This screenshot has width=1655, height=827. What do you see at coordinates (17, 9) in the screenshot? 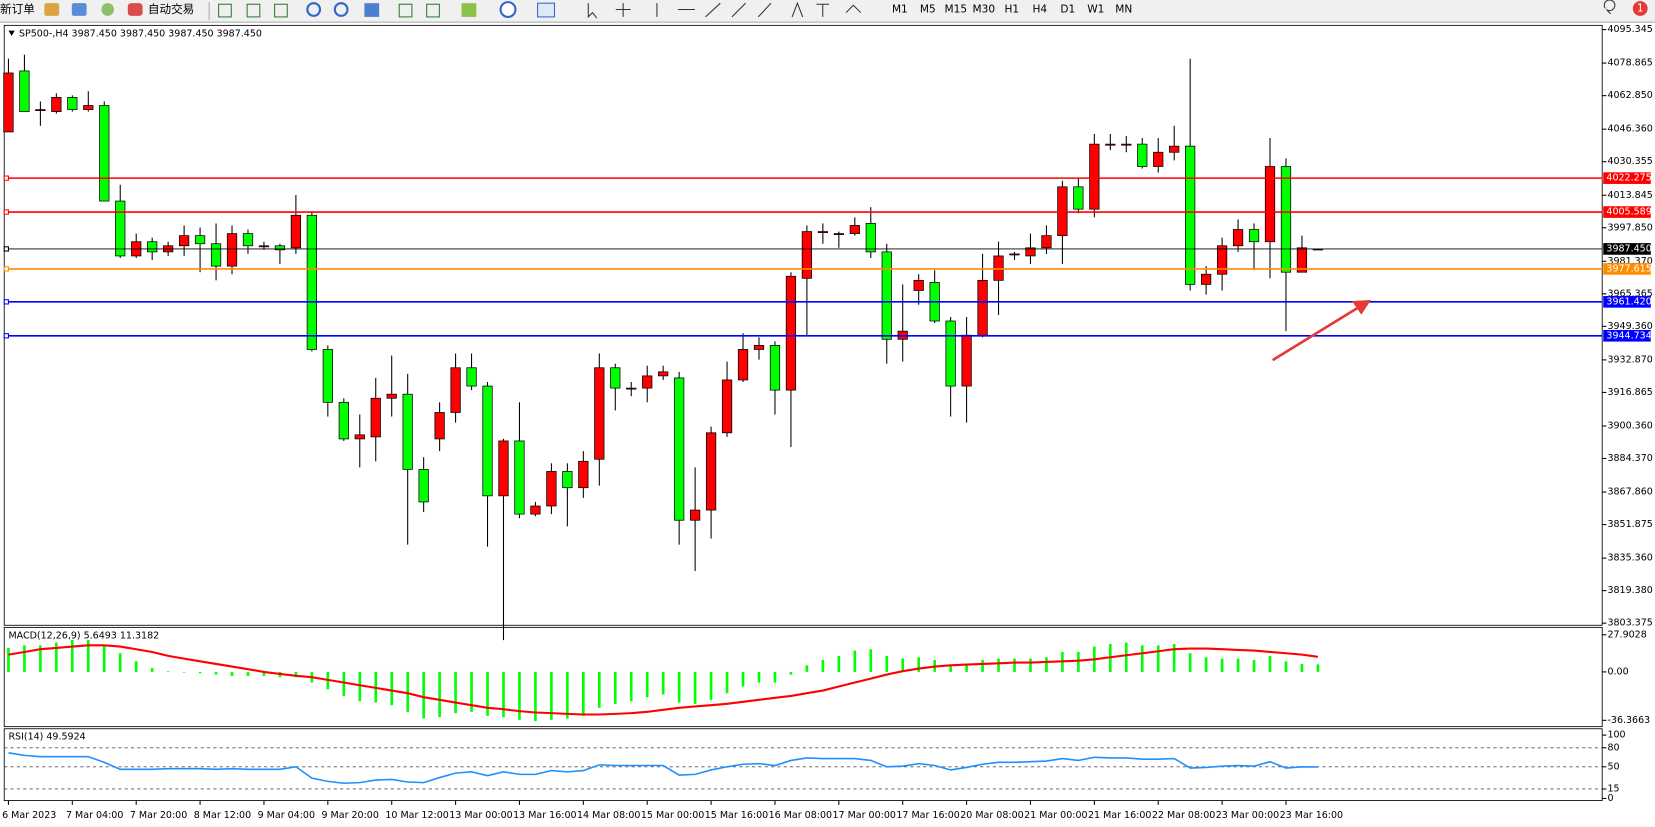
I see `new-order-button: 新订单` at bounding box center [17, 9].